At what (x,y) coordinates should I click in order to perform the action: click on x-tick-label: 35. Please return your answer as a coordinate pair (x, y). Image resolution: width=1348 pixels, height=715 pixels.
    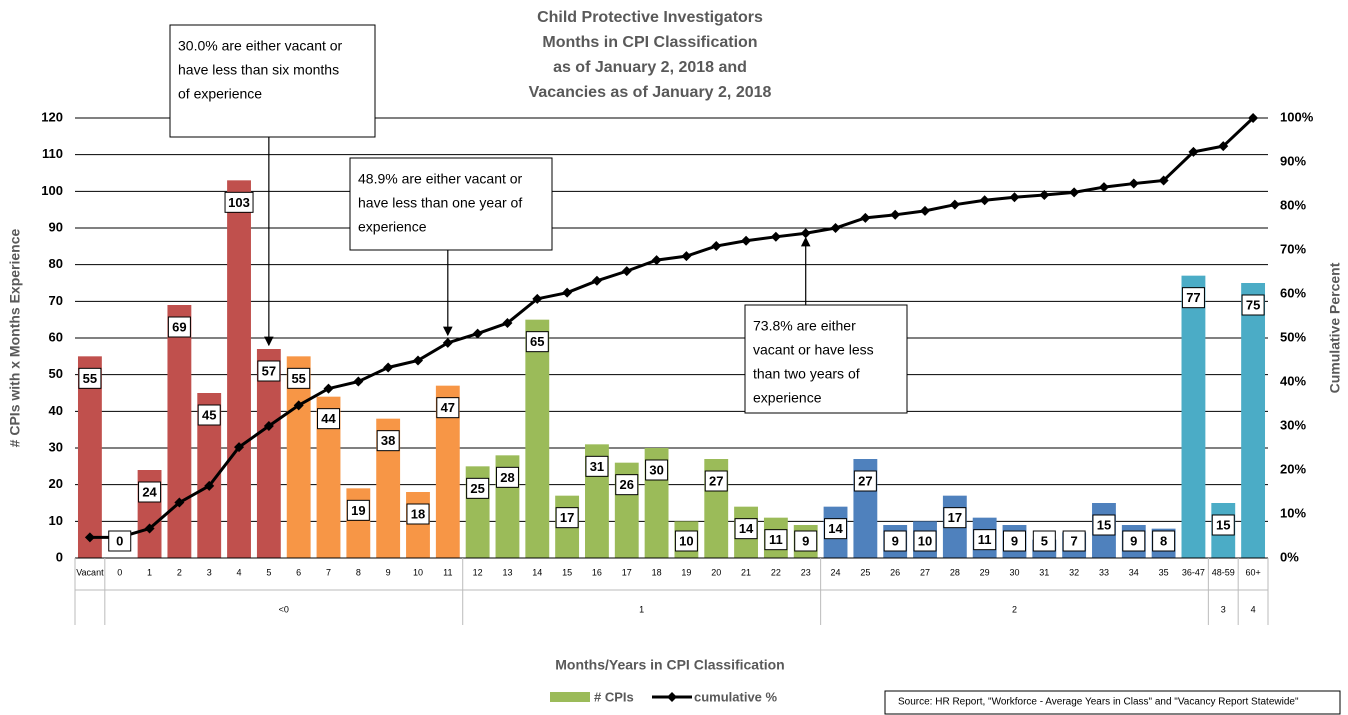
    Looking at the image, I should click on (1164, 572).